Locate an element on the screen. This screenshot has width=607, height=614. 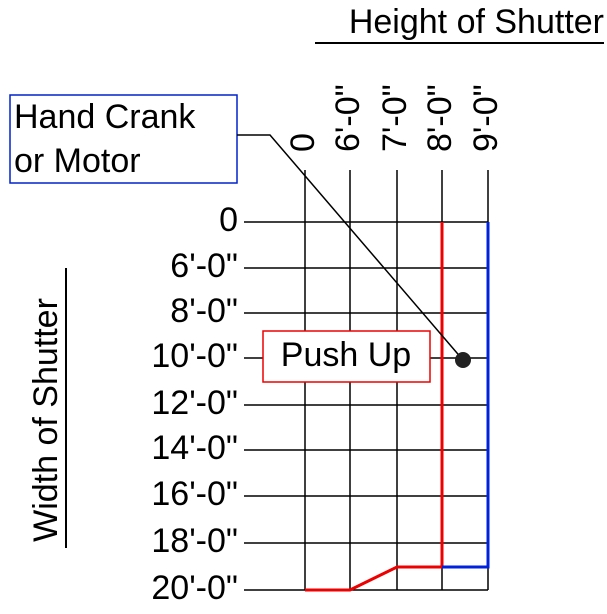
column-label: 6'-0" is located at coordinates (348, 118).